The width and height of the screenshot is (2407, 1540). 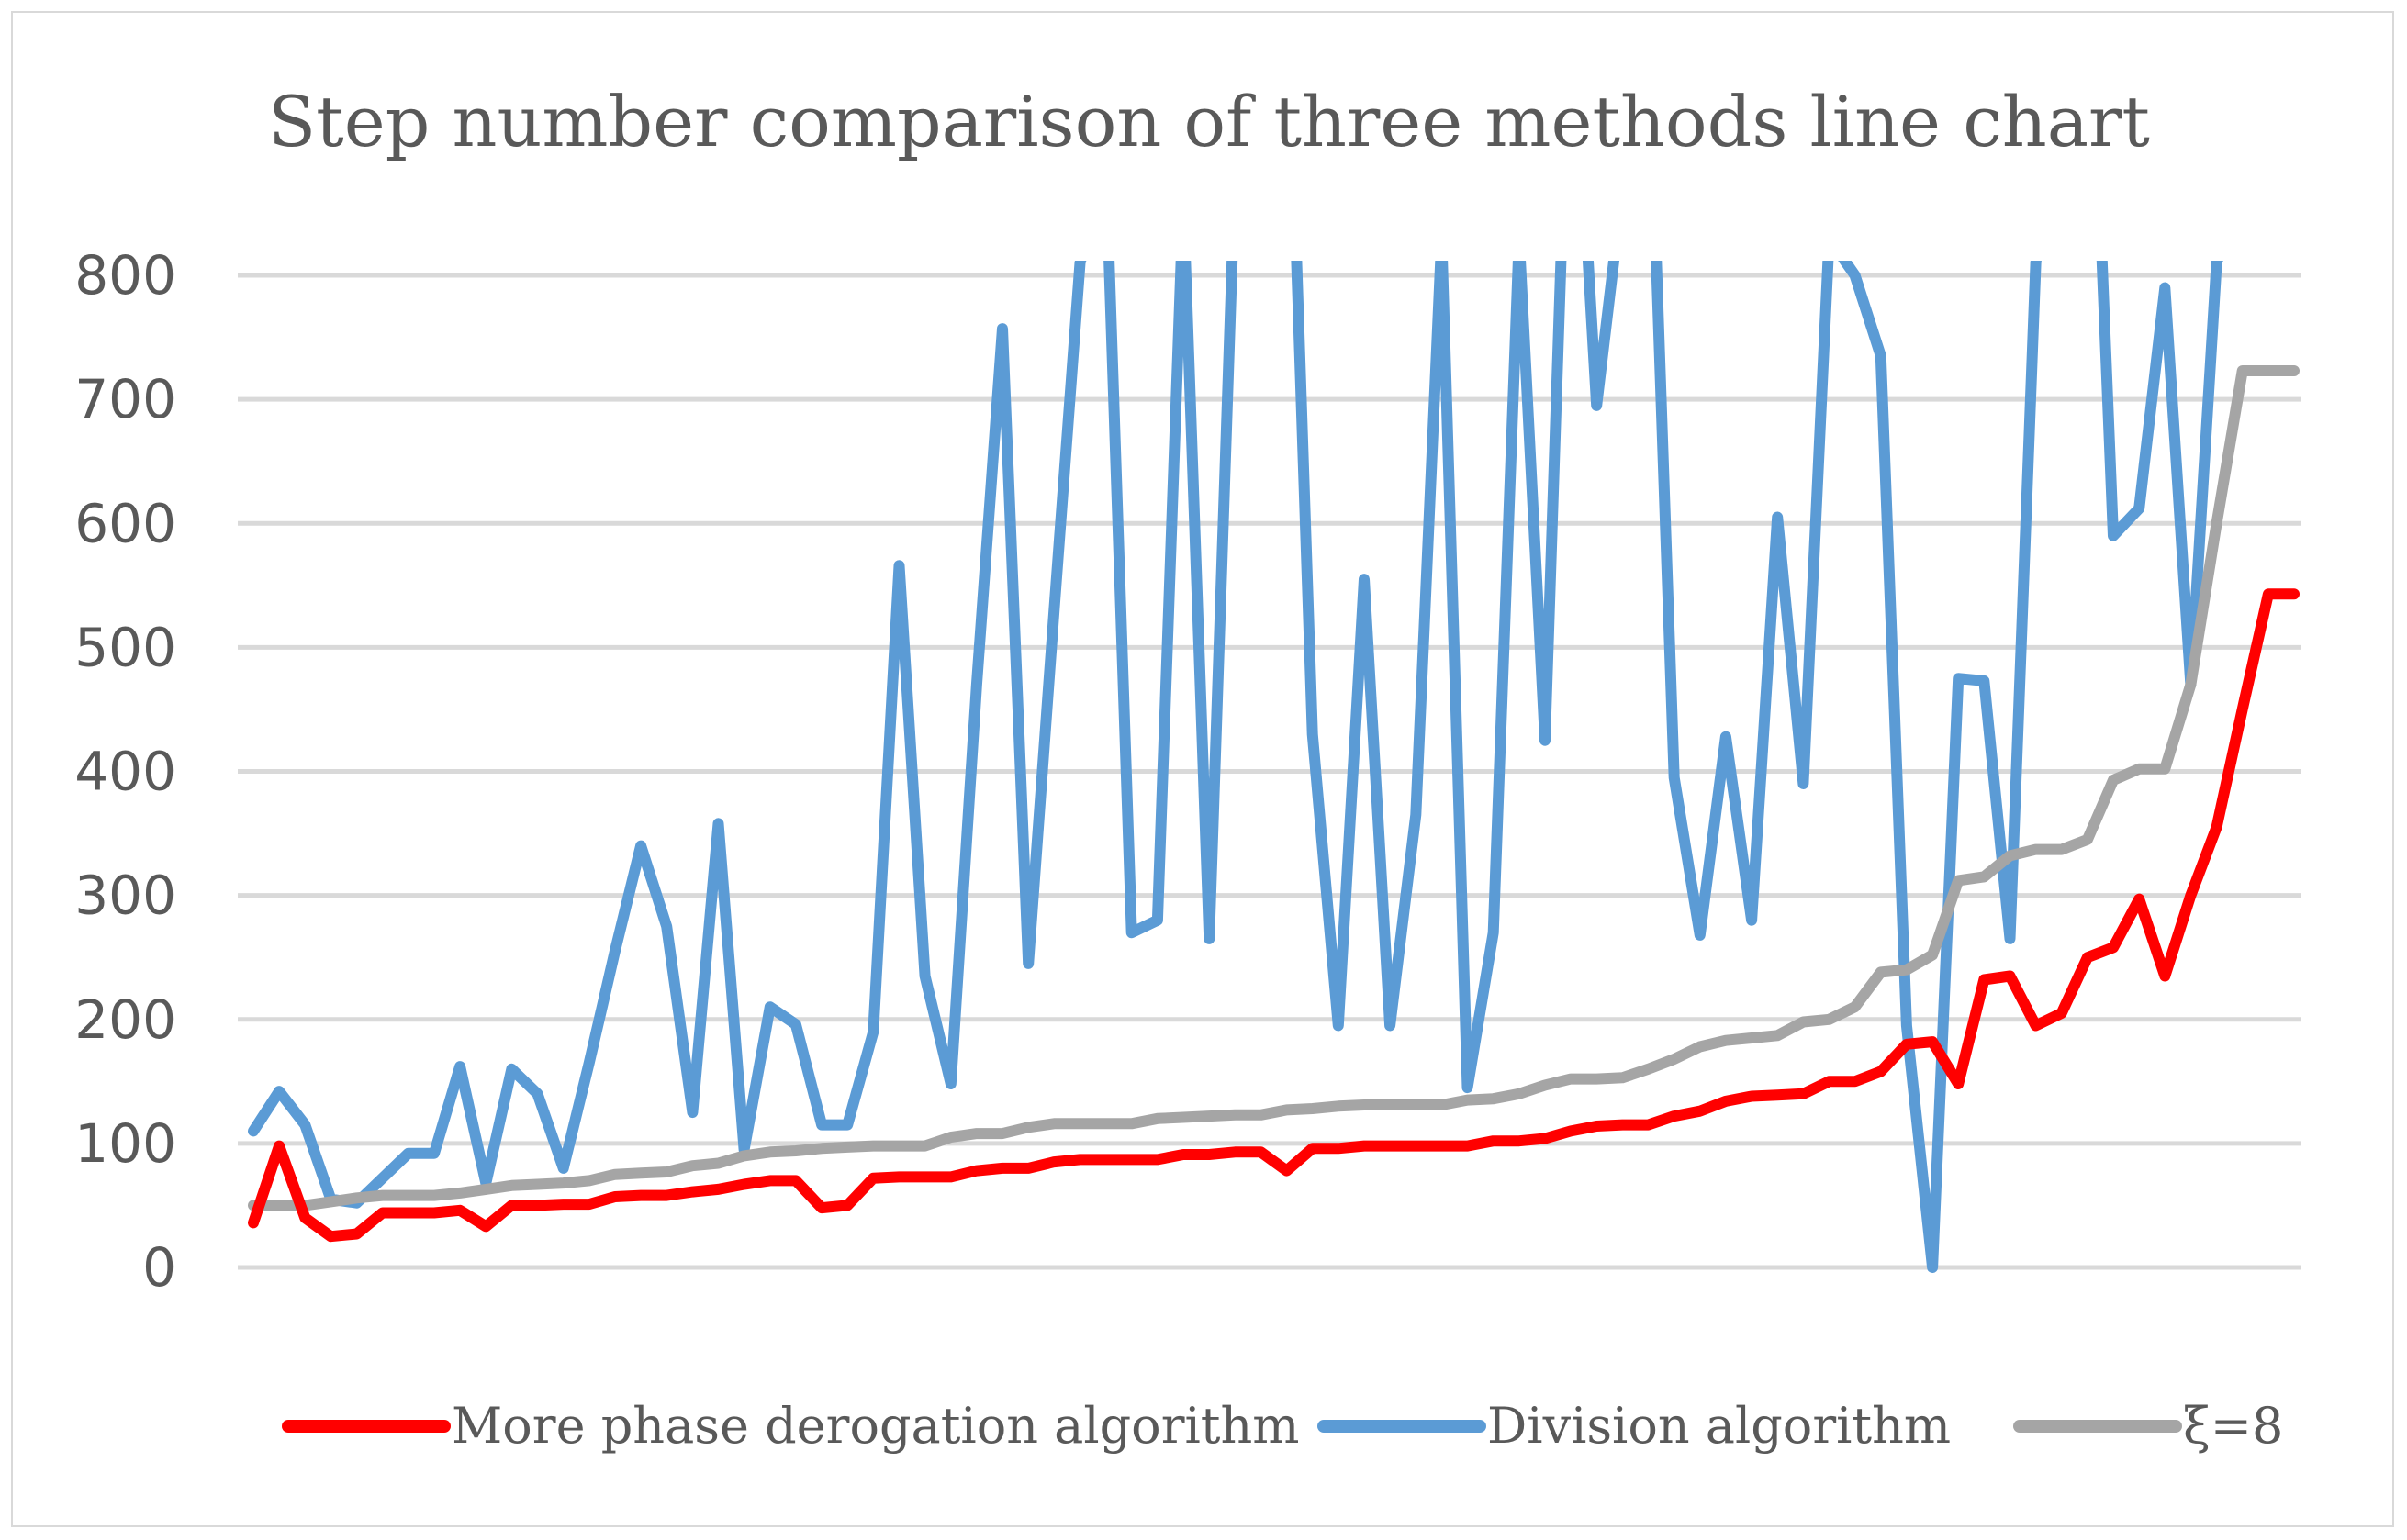 What do you see at coordinates (159, 1267) in the screenshot?
I see `y-tick-label-0: 0` at bounding box center [159, 1267].